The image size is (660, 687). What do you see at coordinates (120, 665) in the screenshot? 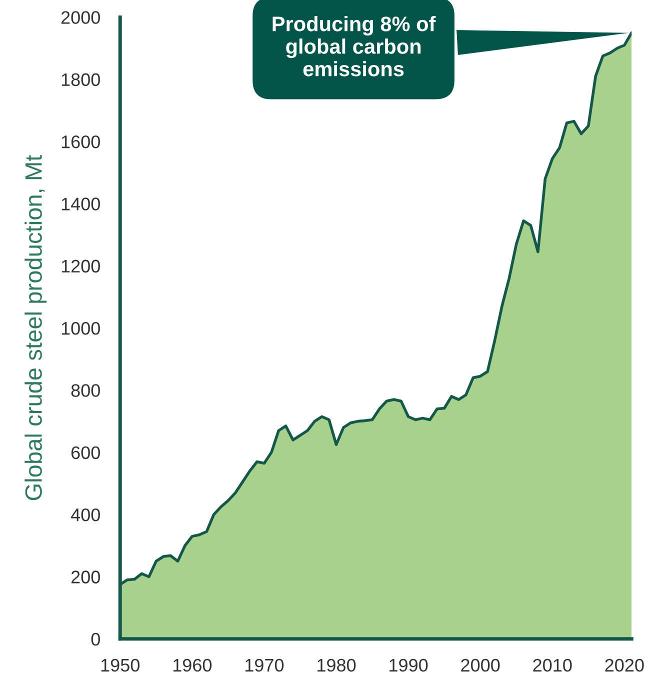
I see `x-tick-label: 1950` at bounding box center [120, 665].